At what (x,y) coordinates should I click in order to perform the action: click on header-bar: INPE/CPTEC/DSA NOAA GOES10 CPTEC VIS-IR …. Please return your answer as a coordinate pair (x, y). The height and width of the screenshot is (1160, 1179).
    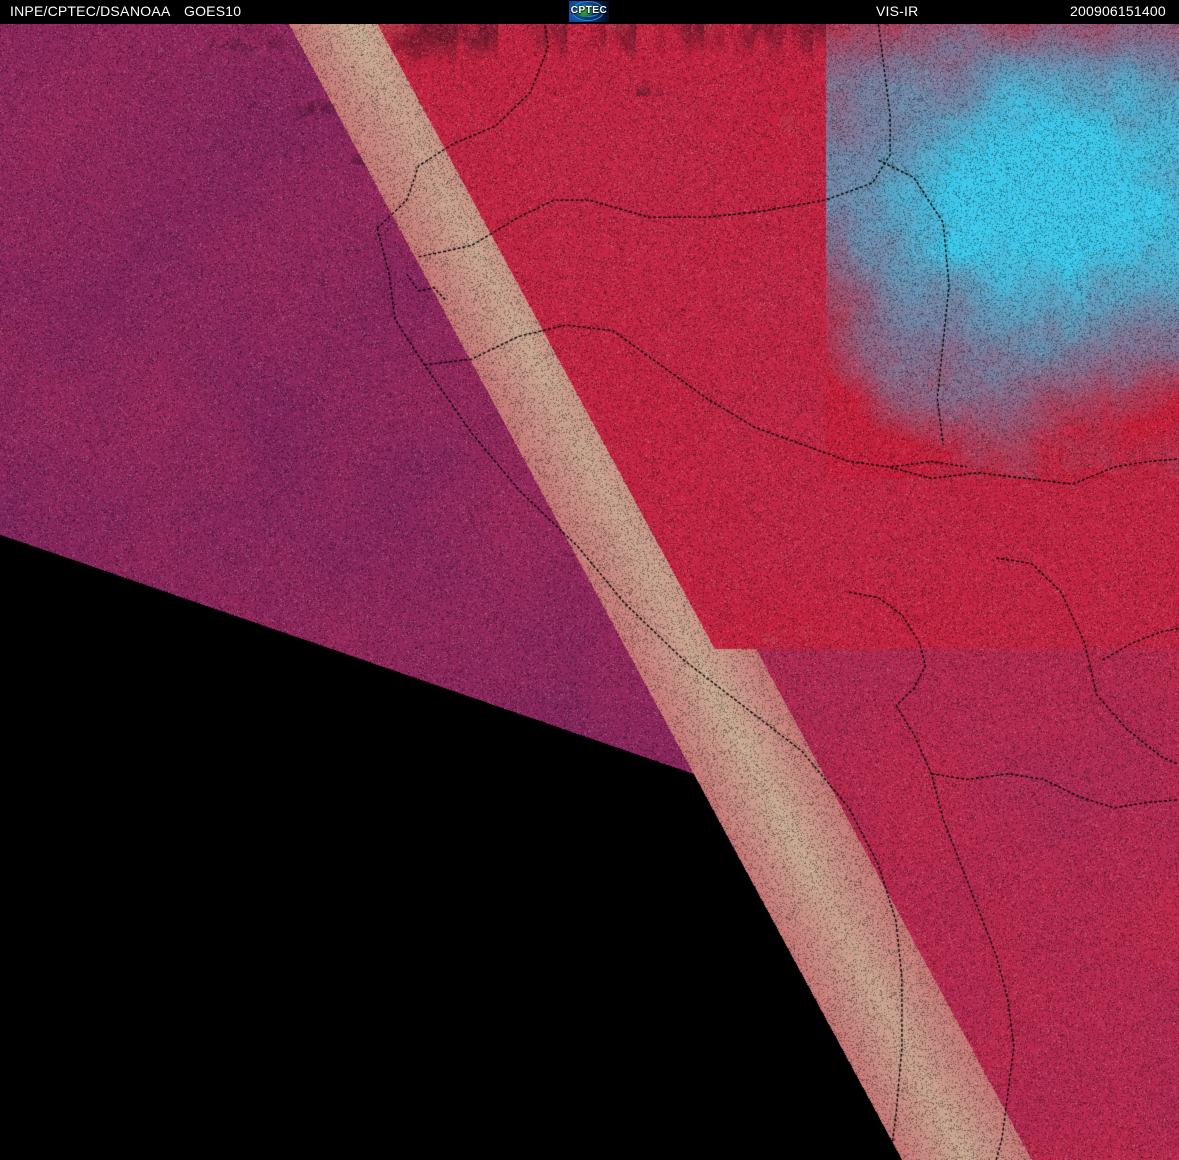
    Looking at the image, I should click on (589, 12).